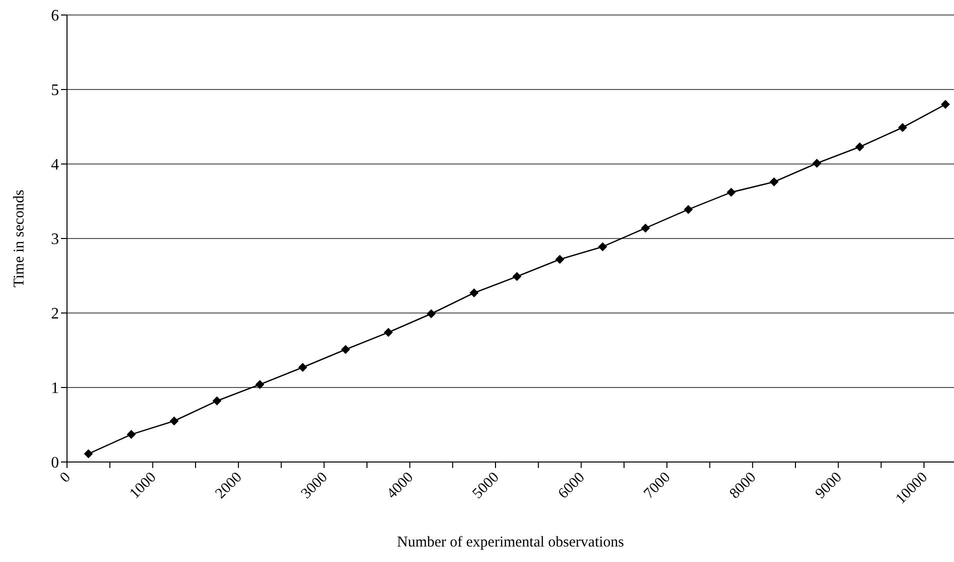  Describe the element at coordinates (55, 239) in the screenshot. I see `y-tick-label: 3` at that location.